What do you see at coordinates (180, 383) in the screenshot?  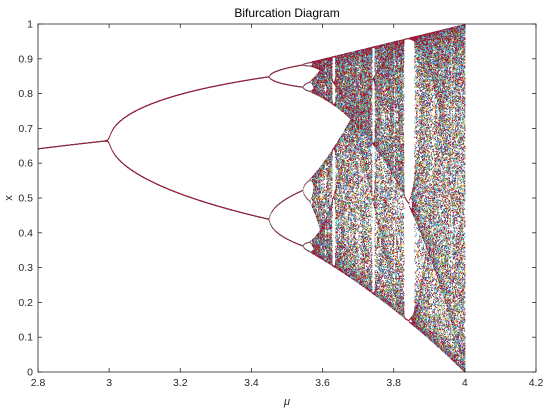 I see `x-tick-label: 3.2` at bounding box center [180, 383].